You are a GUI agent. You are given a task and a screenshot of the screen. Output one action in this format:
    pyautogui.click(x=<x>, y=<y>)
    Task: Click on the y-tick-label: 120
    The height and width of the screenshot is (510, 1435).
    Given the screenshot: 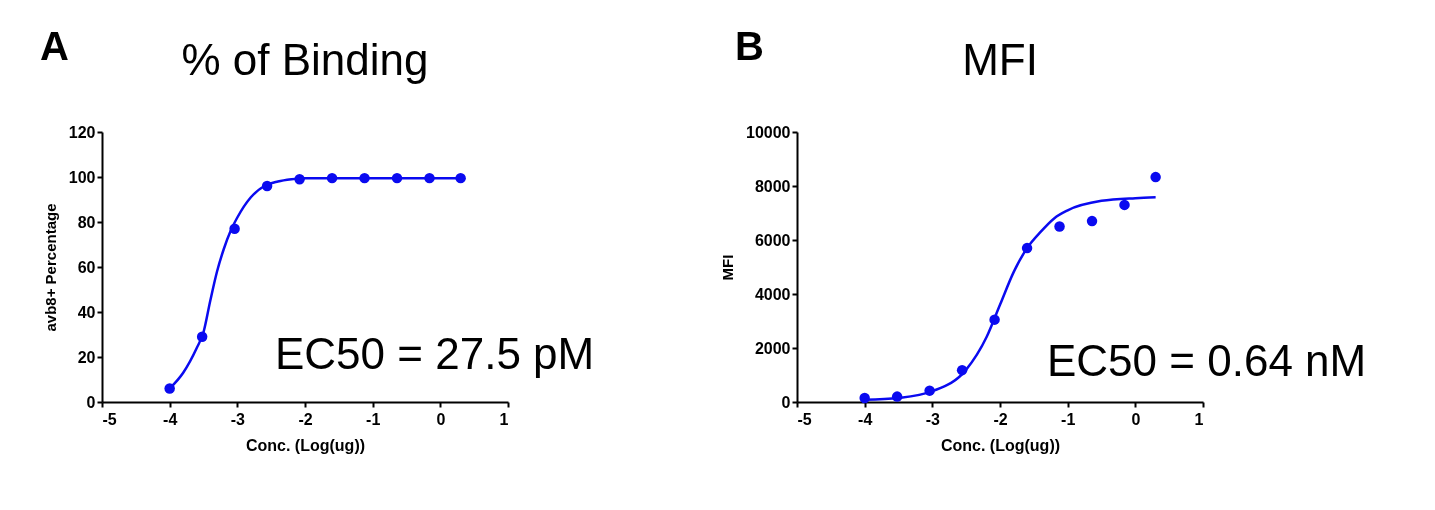 What is the action you would take?
    pyautogui.click(x=82, y=132)
    